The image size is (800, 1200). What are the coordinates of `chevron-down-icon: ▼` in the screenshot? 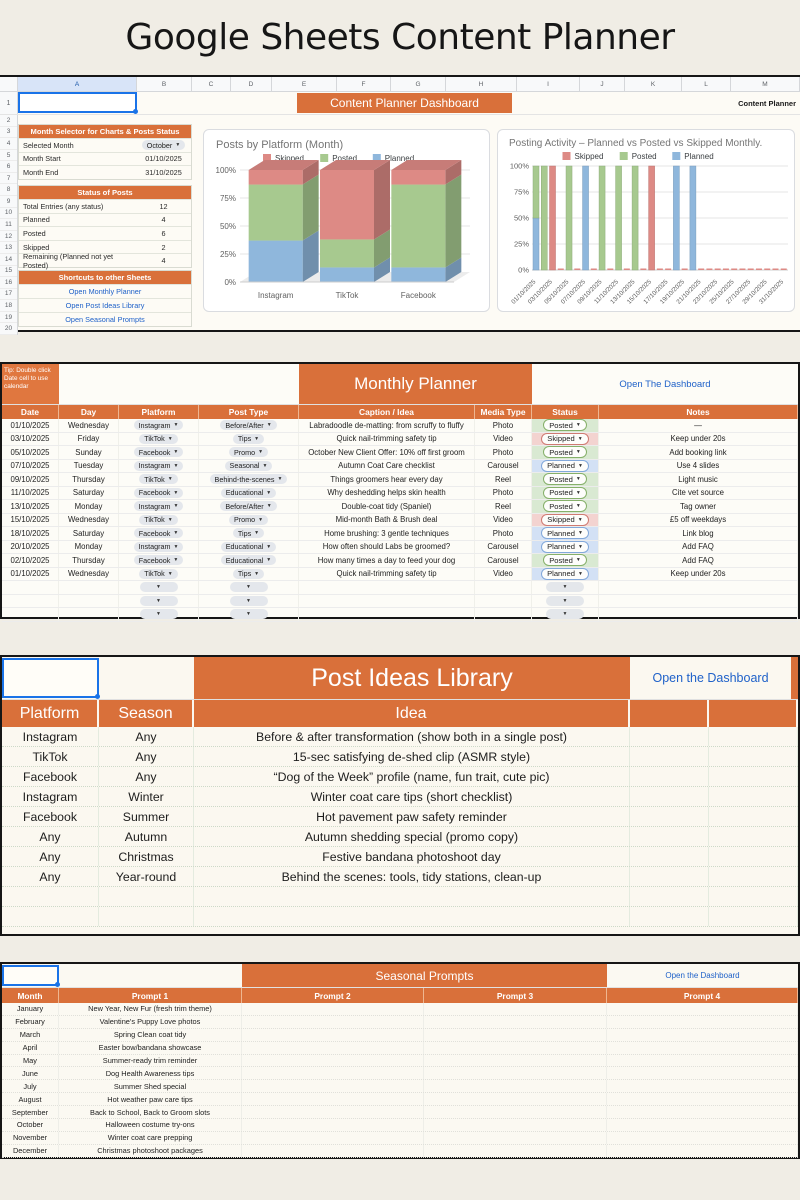 It's located at (257, 533).